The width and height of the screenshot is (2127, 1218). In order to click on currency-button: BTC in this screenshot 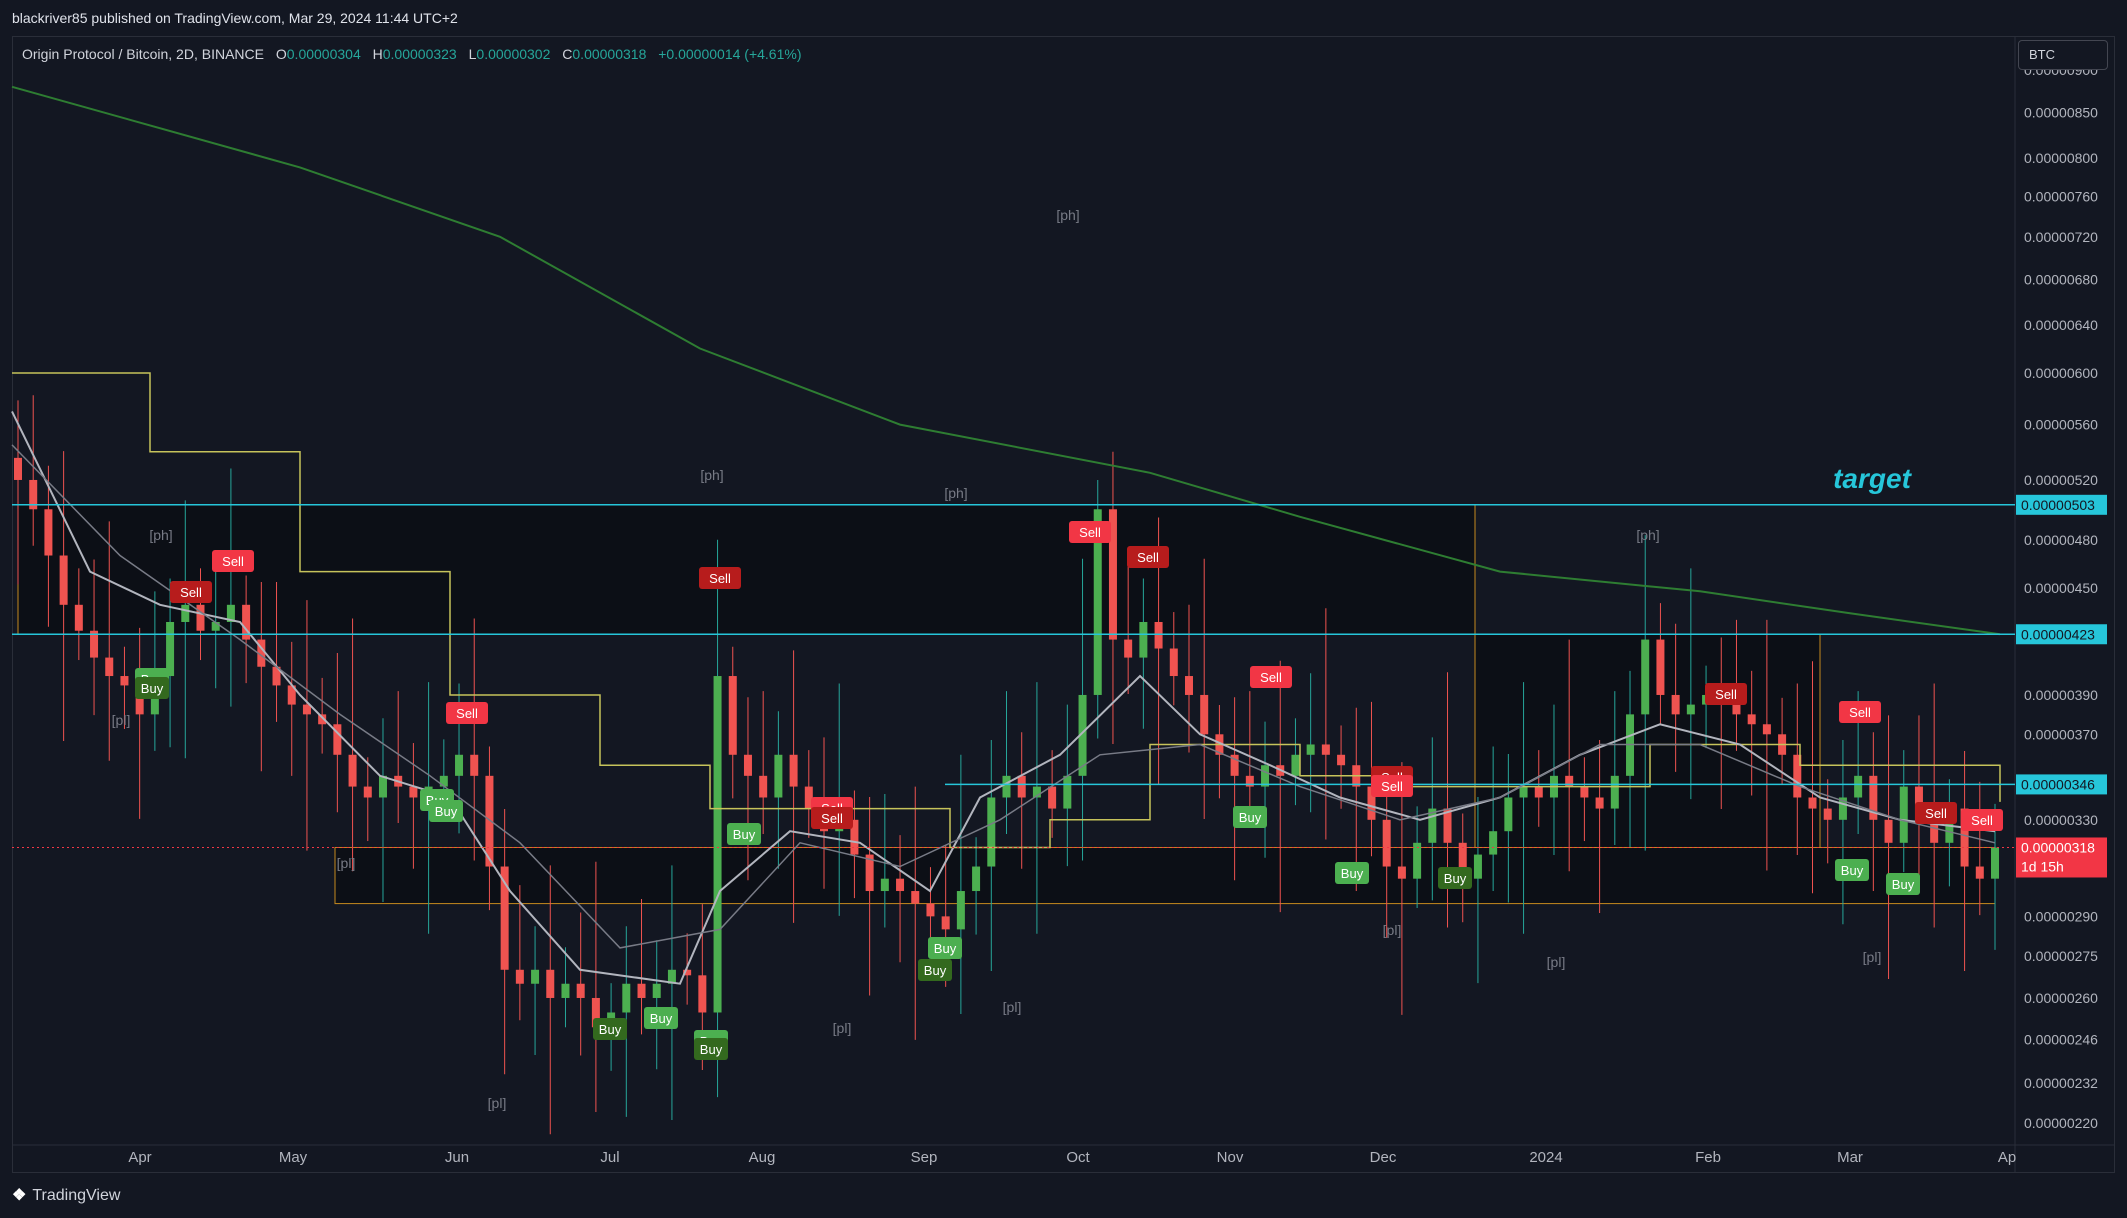, I will do `click(2063, 55)`.